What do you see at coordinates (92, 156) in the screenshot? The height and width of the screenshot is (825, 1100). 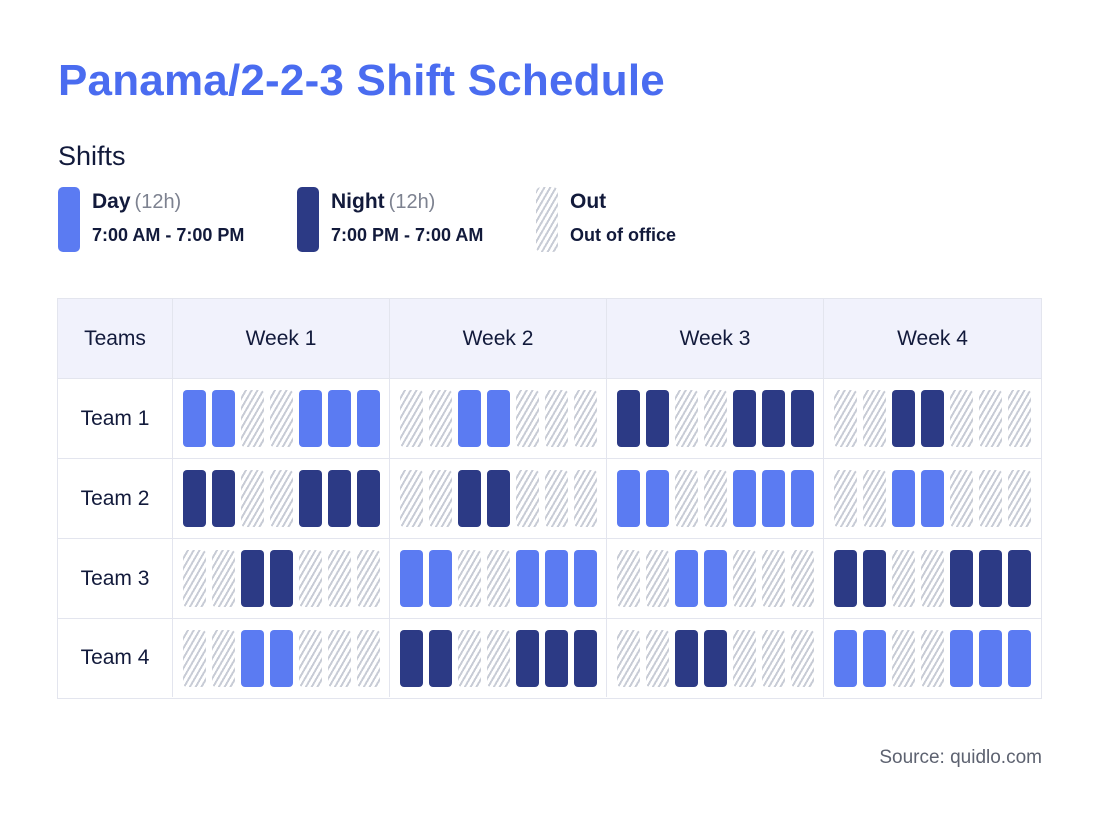 I see `shifts-heading: Shifts` at bounding box center [92, 156].